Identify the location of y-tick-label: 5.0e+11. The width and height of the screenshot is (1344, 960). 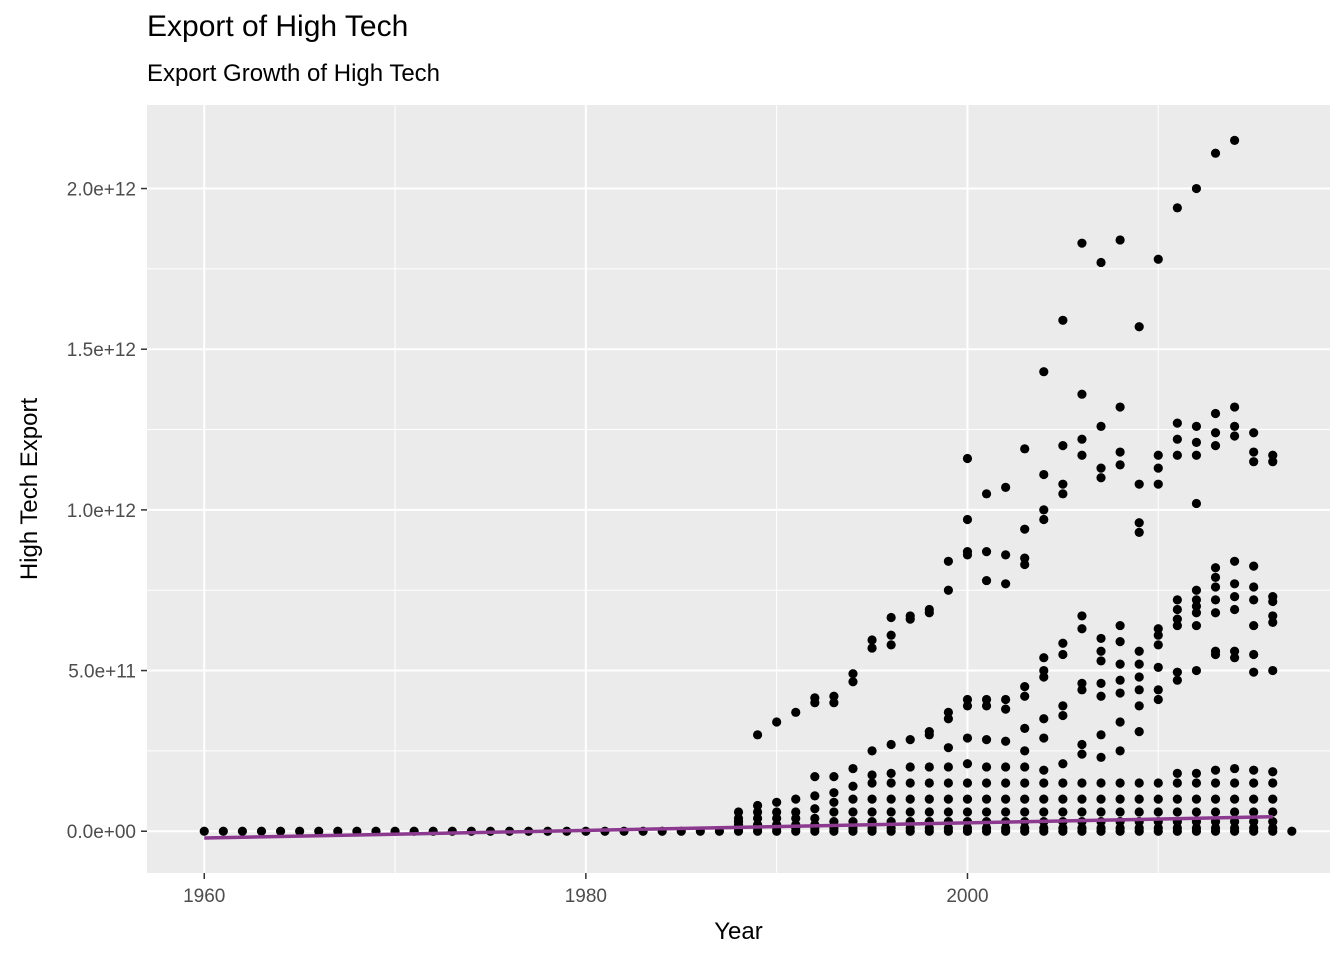
(102, 672).